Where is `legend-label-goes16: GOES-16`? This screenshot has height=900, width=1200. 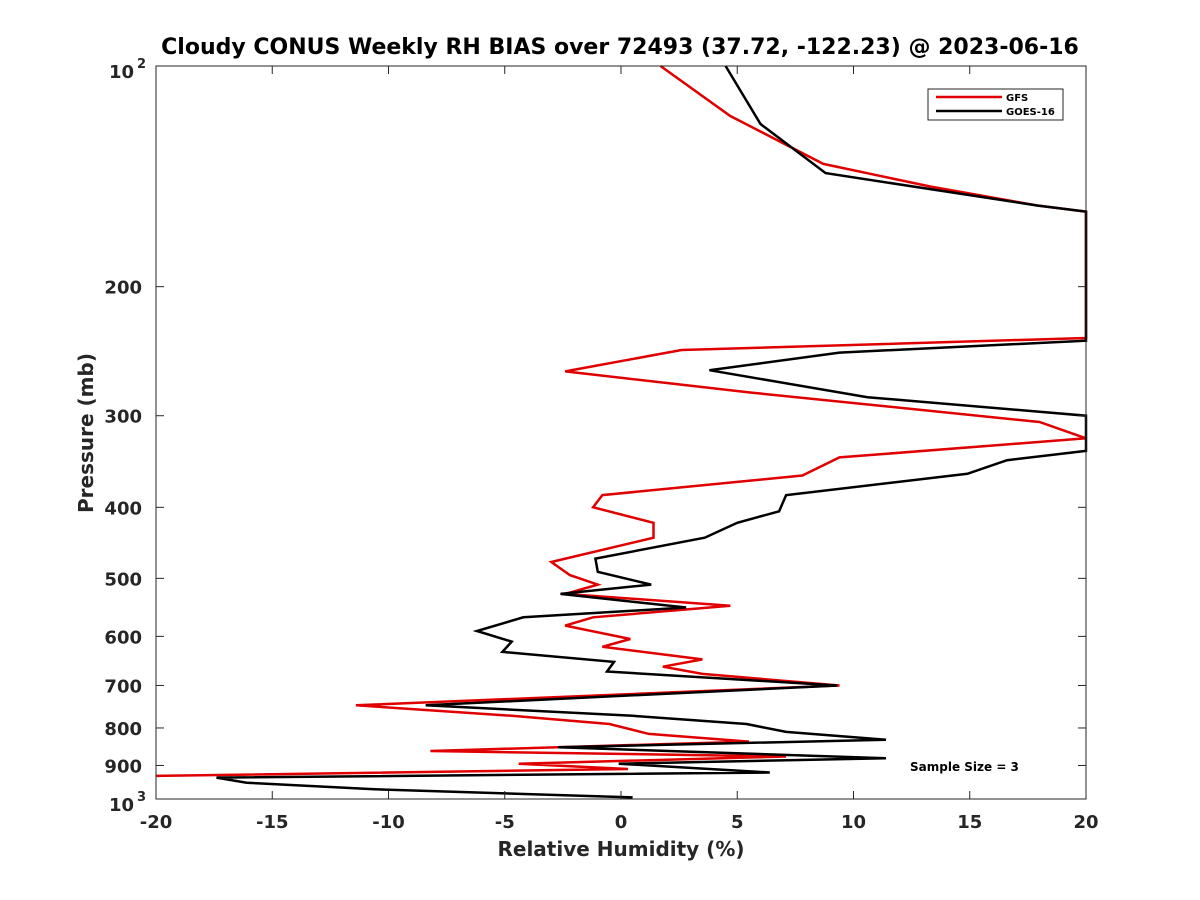
legend-label-goes16: GOES-16 is located at coordinates (1030, 112).